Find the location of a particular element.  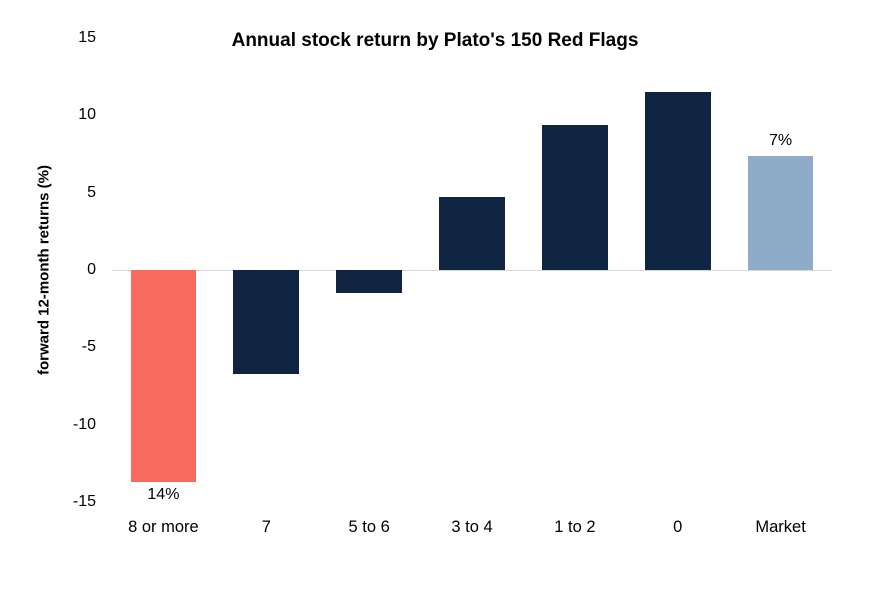

x-tick-label: Market is located at coordinates (780, 527).